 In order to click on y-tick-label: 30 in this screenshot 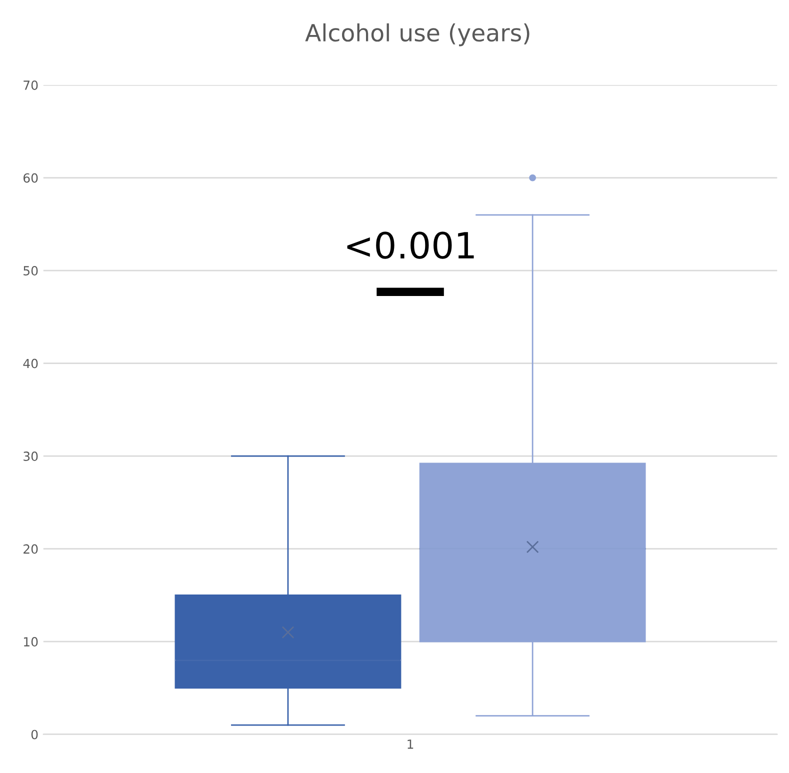, I will do `click(31, 456)`.